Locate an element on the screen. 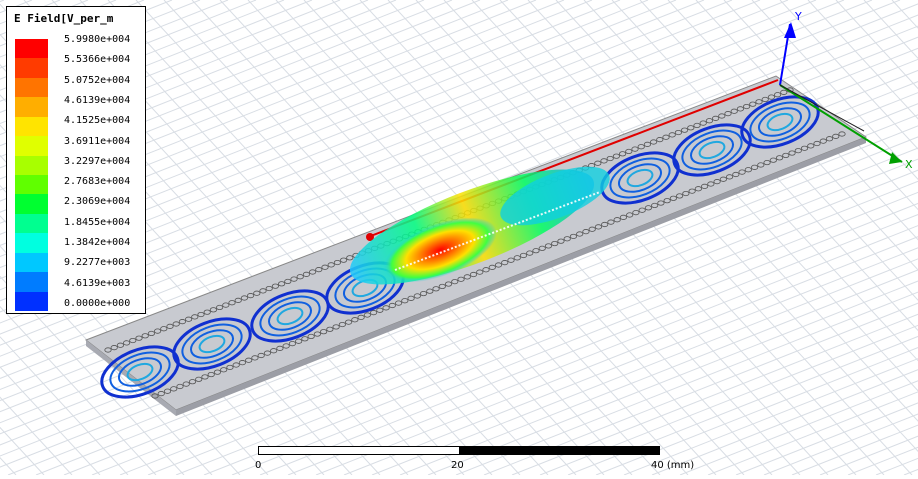 This screenshot has width=918, height=479. scale-label-0: 0 is located at coordinates (258, 465).